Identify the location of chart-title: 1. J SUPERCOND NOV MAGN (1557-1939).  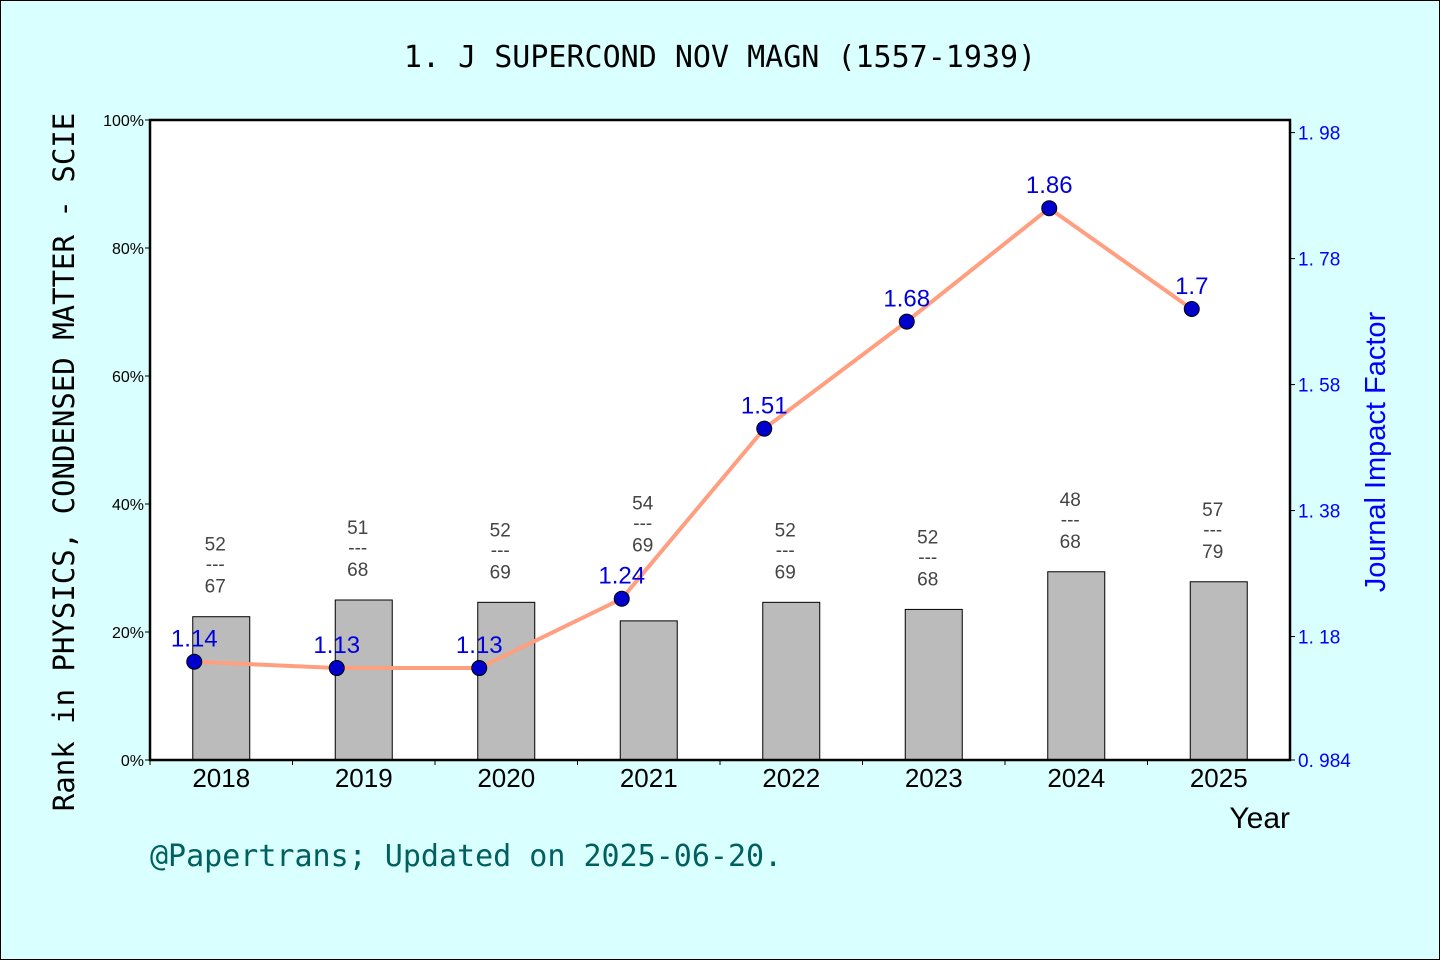
(720, 57).